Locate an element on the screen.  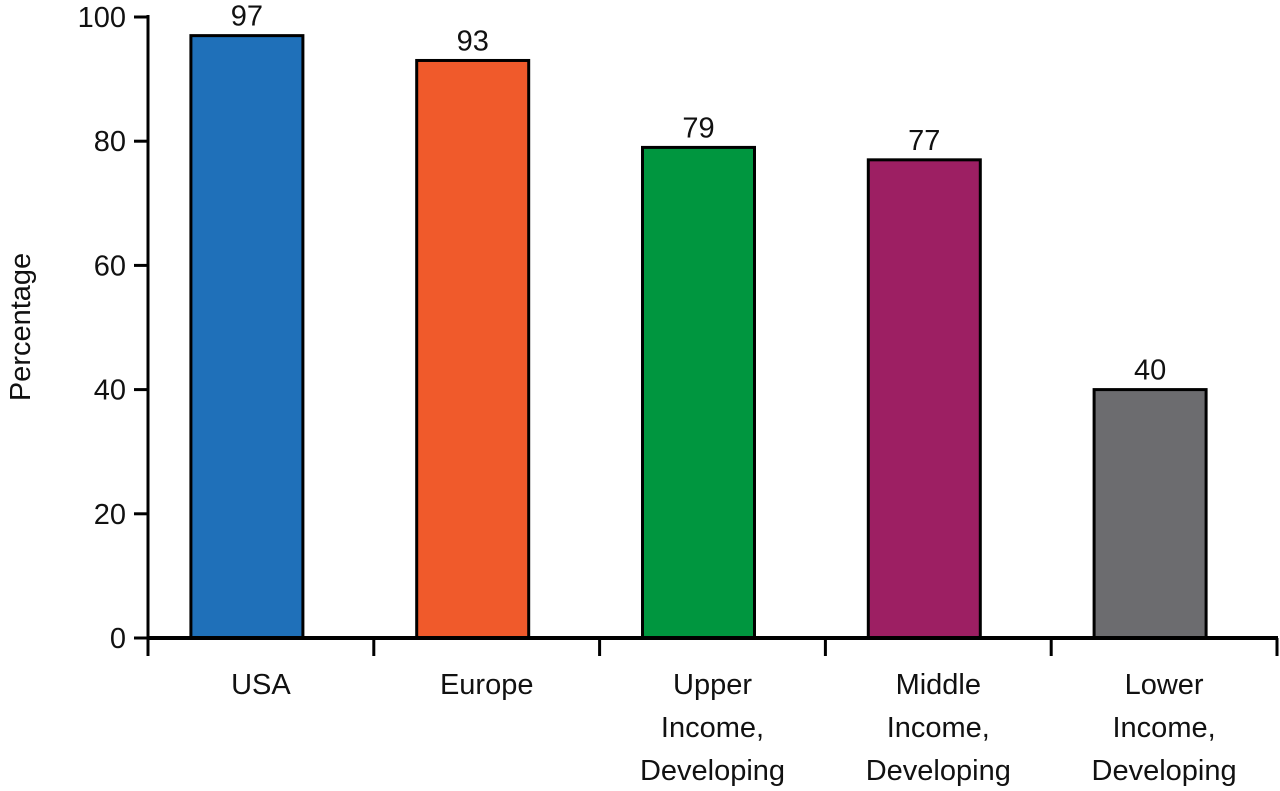
value-label: 77 is located at coordinates (924, 141).